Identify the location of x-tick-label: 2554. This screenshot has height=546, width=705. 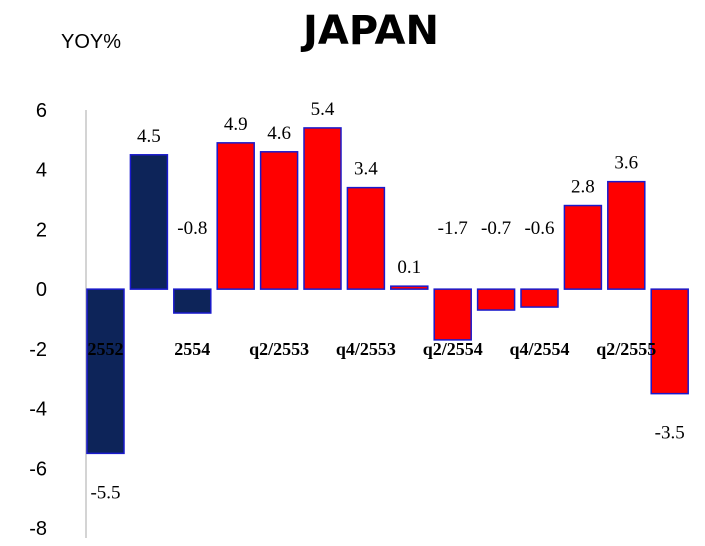
(192, 349).